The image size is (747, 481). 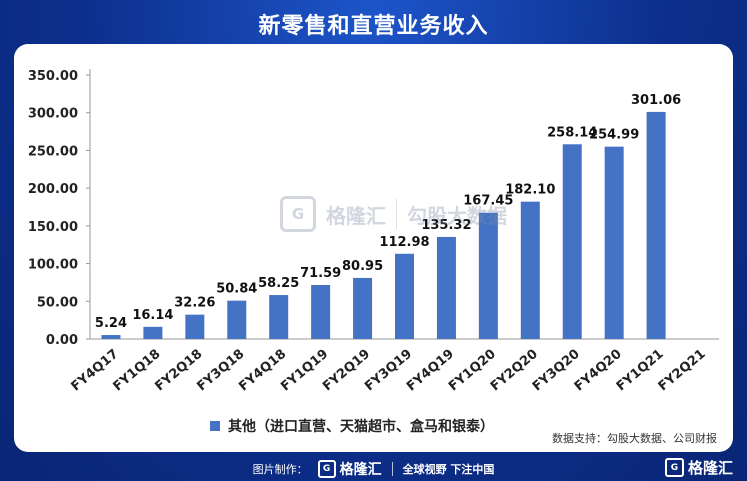 I want to click on watermark-divider, so click(x=396, y=214).